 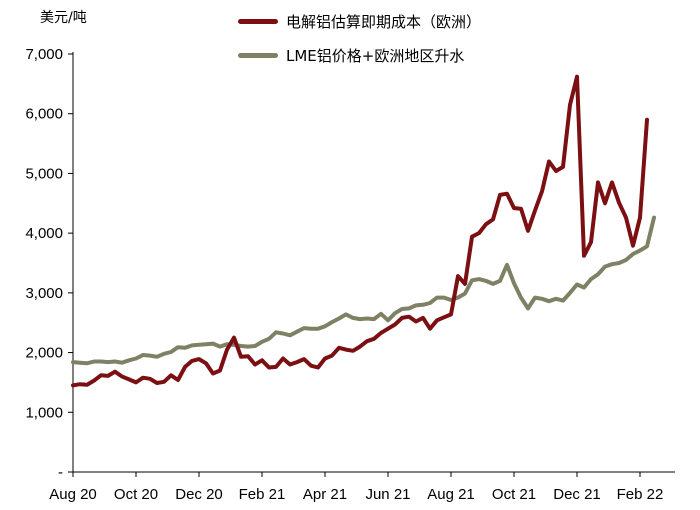 I want to click on y-axis-tick-labels: 7,000 6,000 5,000 4,000 3,000 2,000 1,000 -, so click(x=44, y=263).